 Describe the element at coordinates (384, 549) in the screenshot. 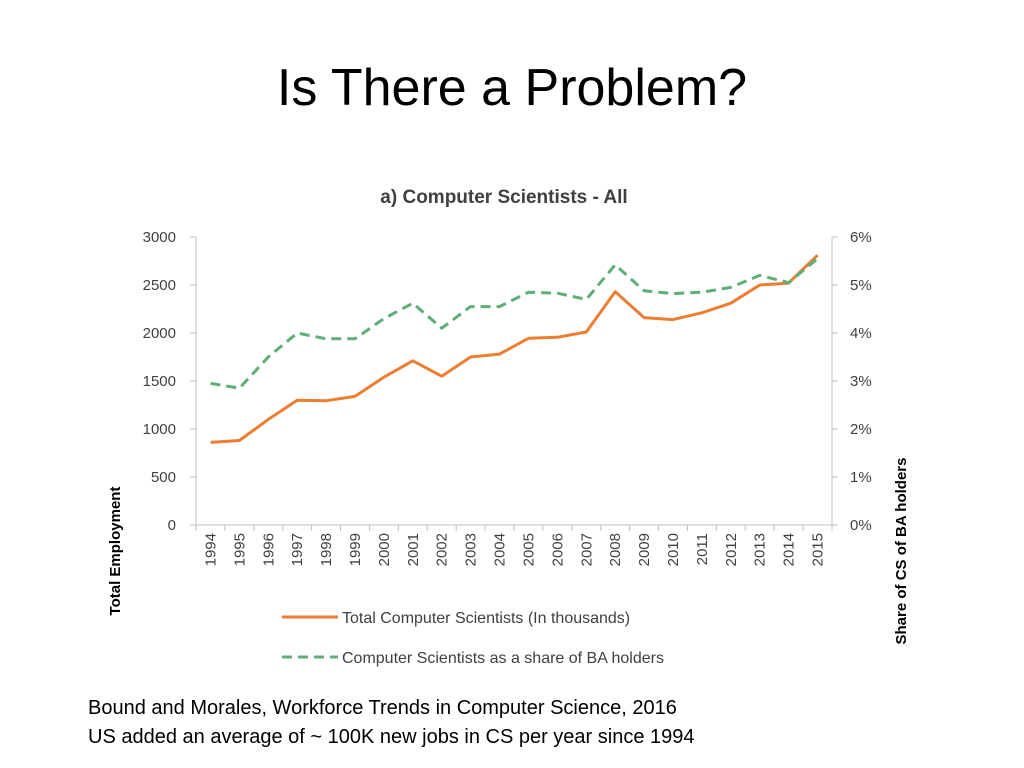

I see `x-tick-label: 2000` at that location.